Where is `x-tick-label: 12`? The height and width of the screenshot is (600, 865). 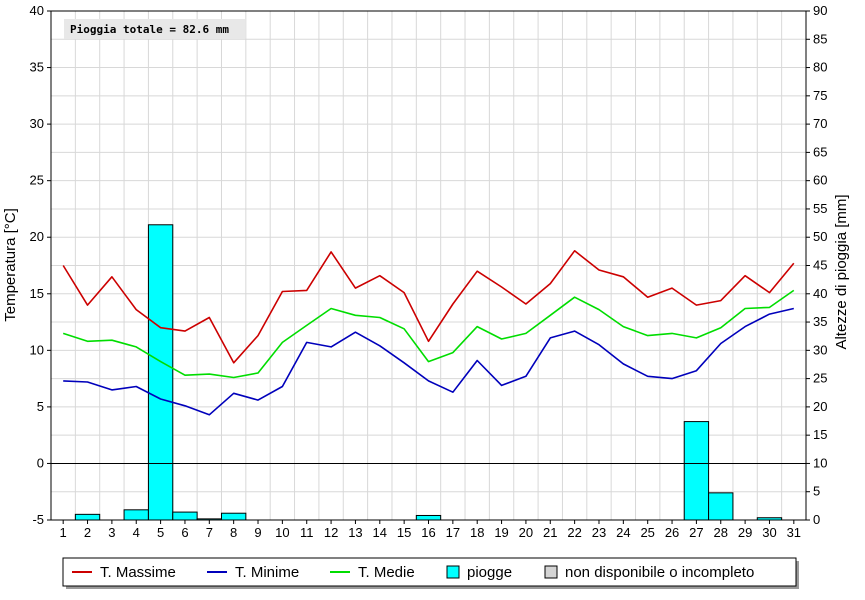 x-tick-label: 12 is located at coordinates (331, 532).